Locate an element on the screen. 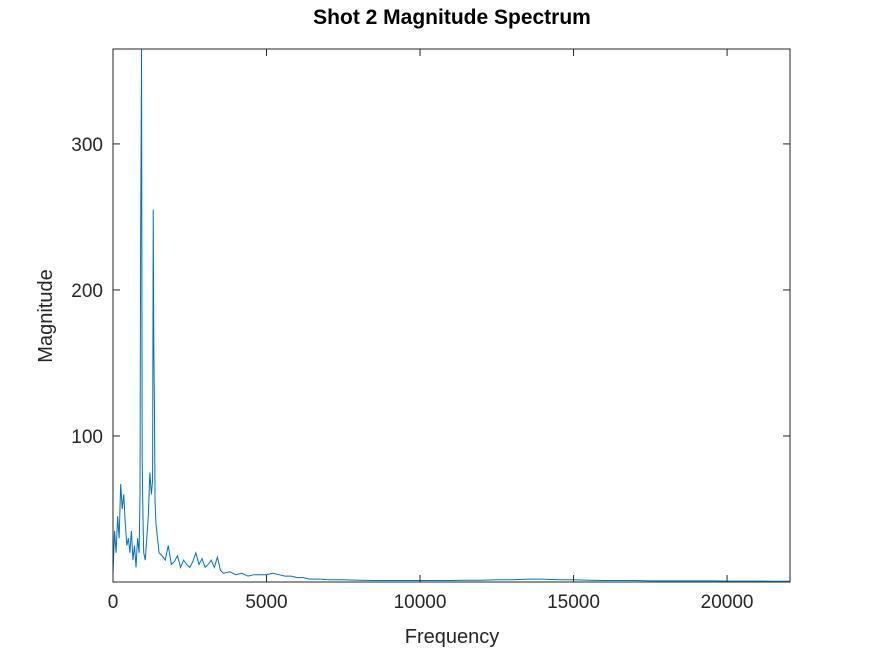 Image resolution: width=873 pixels, height=655 pixels. y-tick-label: 100 is located at coordinates (87, 437).